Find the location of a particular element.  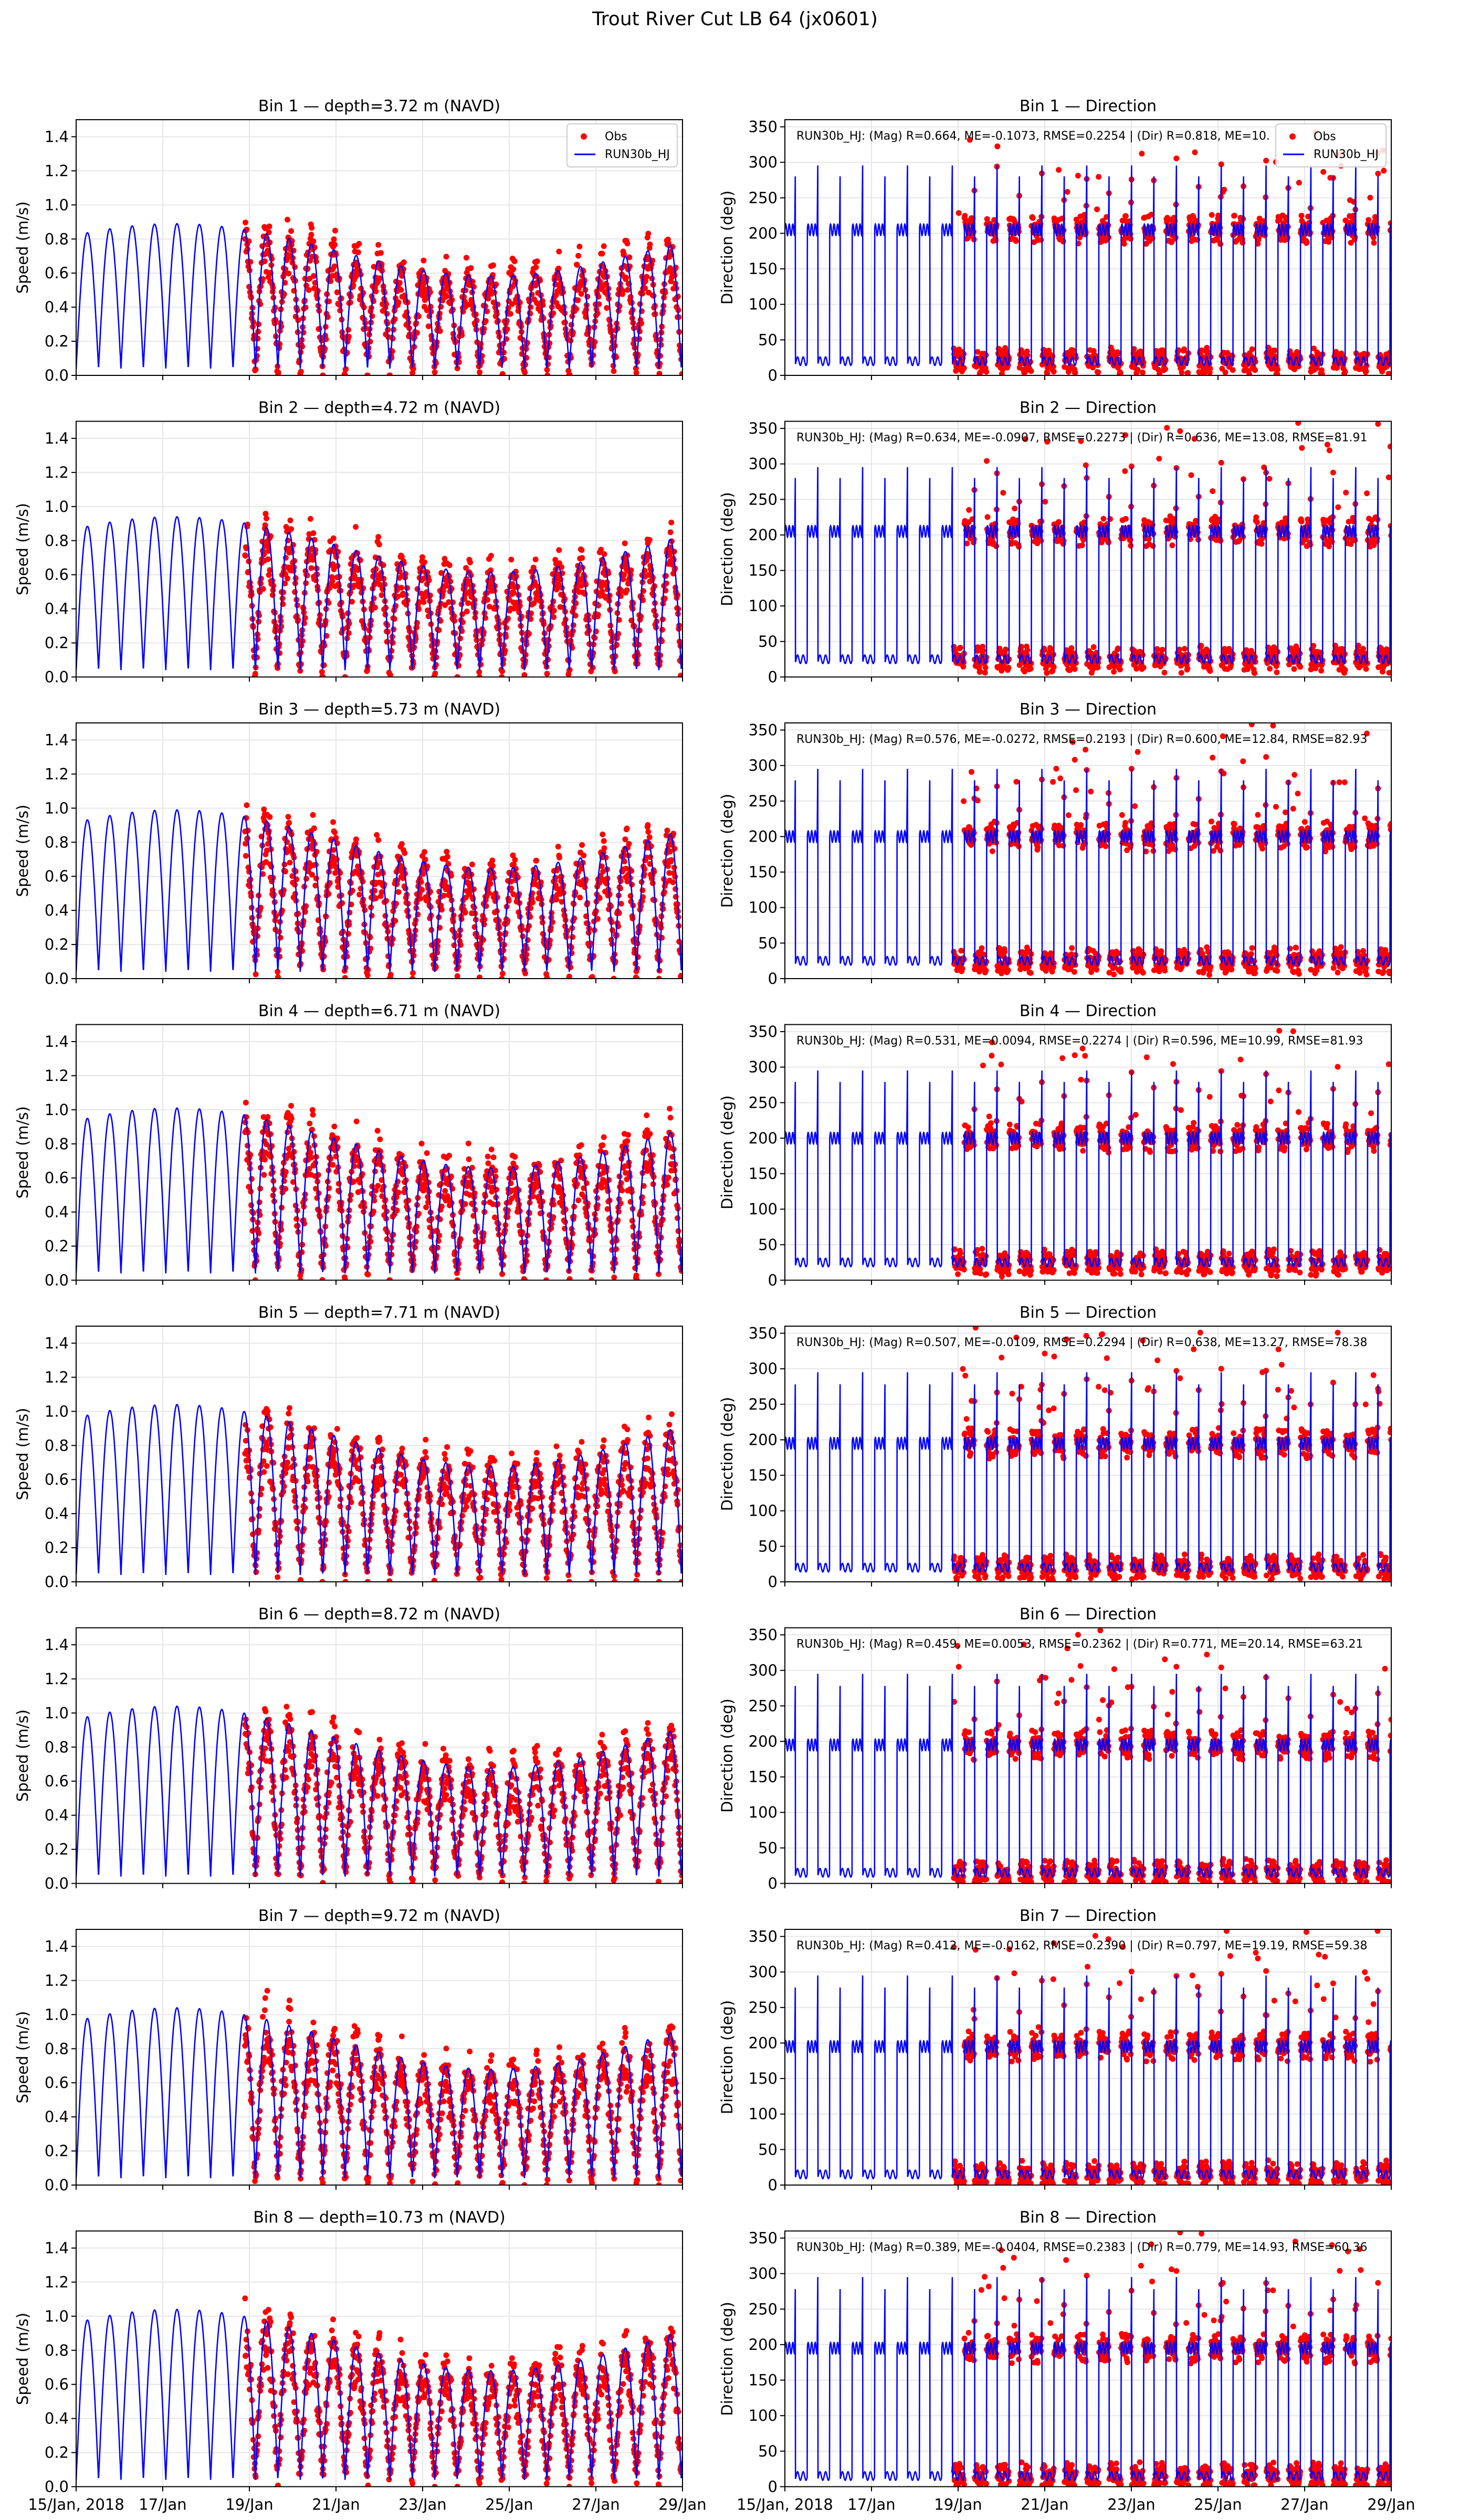

model-line-bin1-dir is located at coordinates (1088, 265).